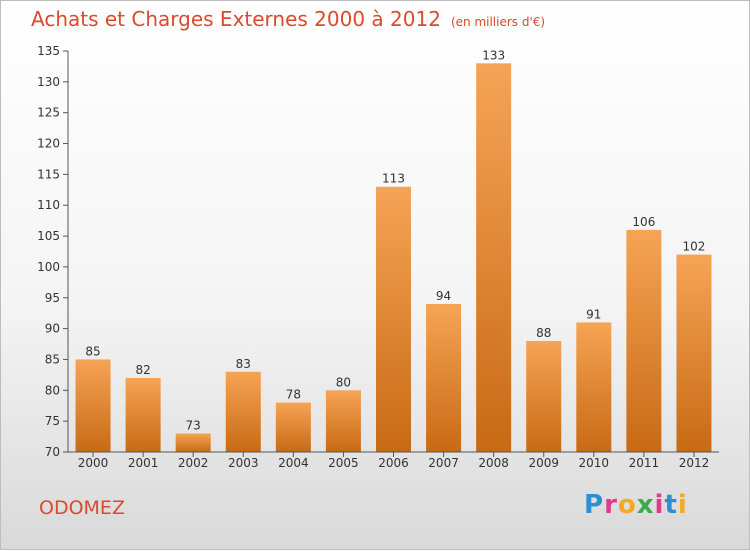 The width and height of the screenshot is (750, 551). I want to click on proxiti-logo: Proxiti, so click(636, 505).